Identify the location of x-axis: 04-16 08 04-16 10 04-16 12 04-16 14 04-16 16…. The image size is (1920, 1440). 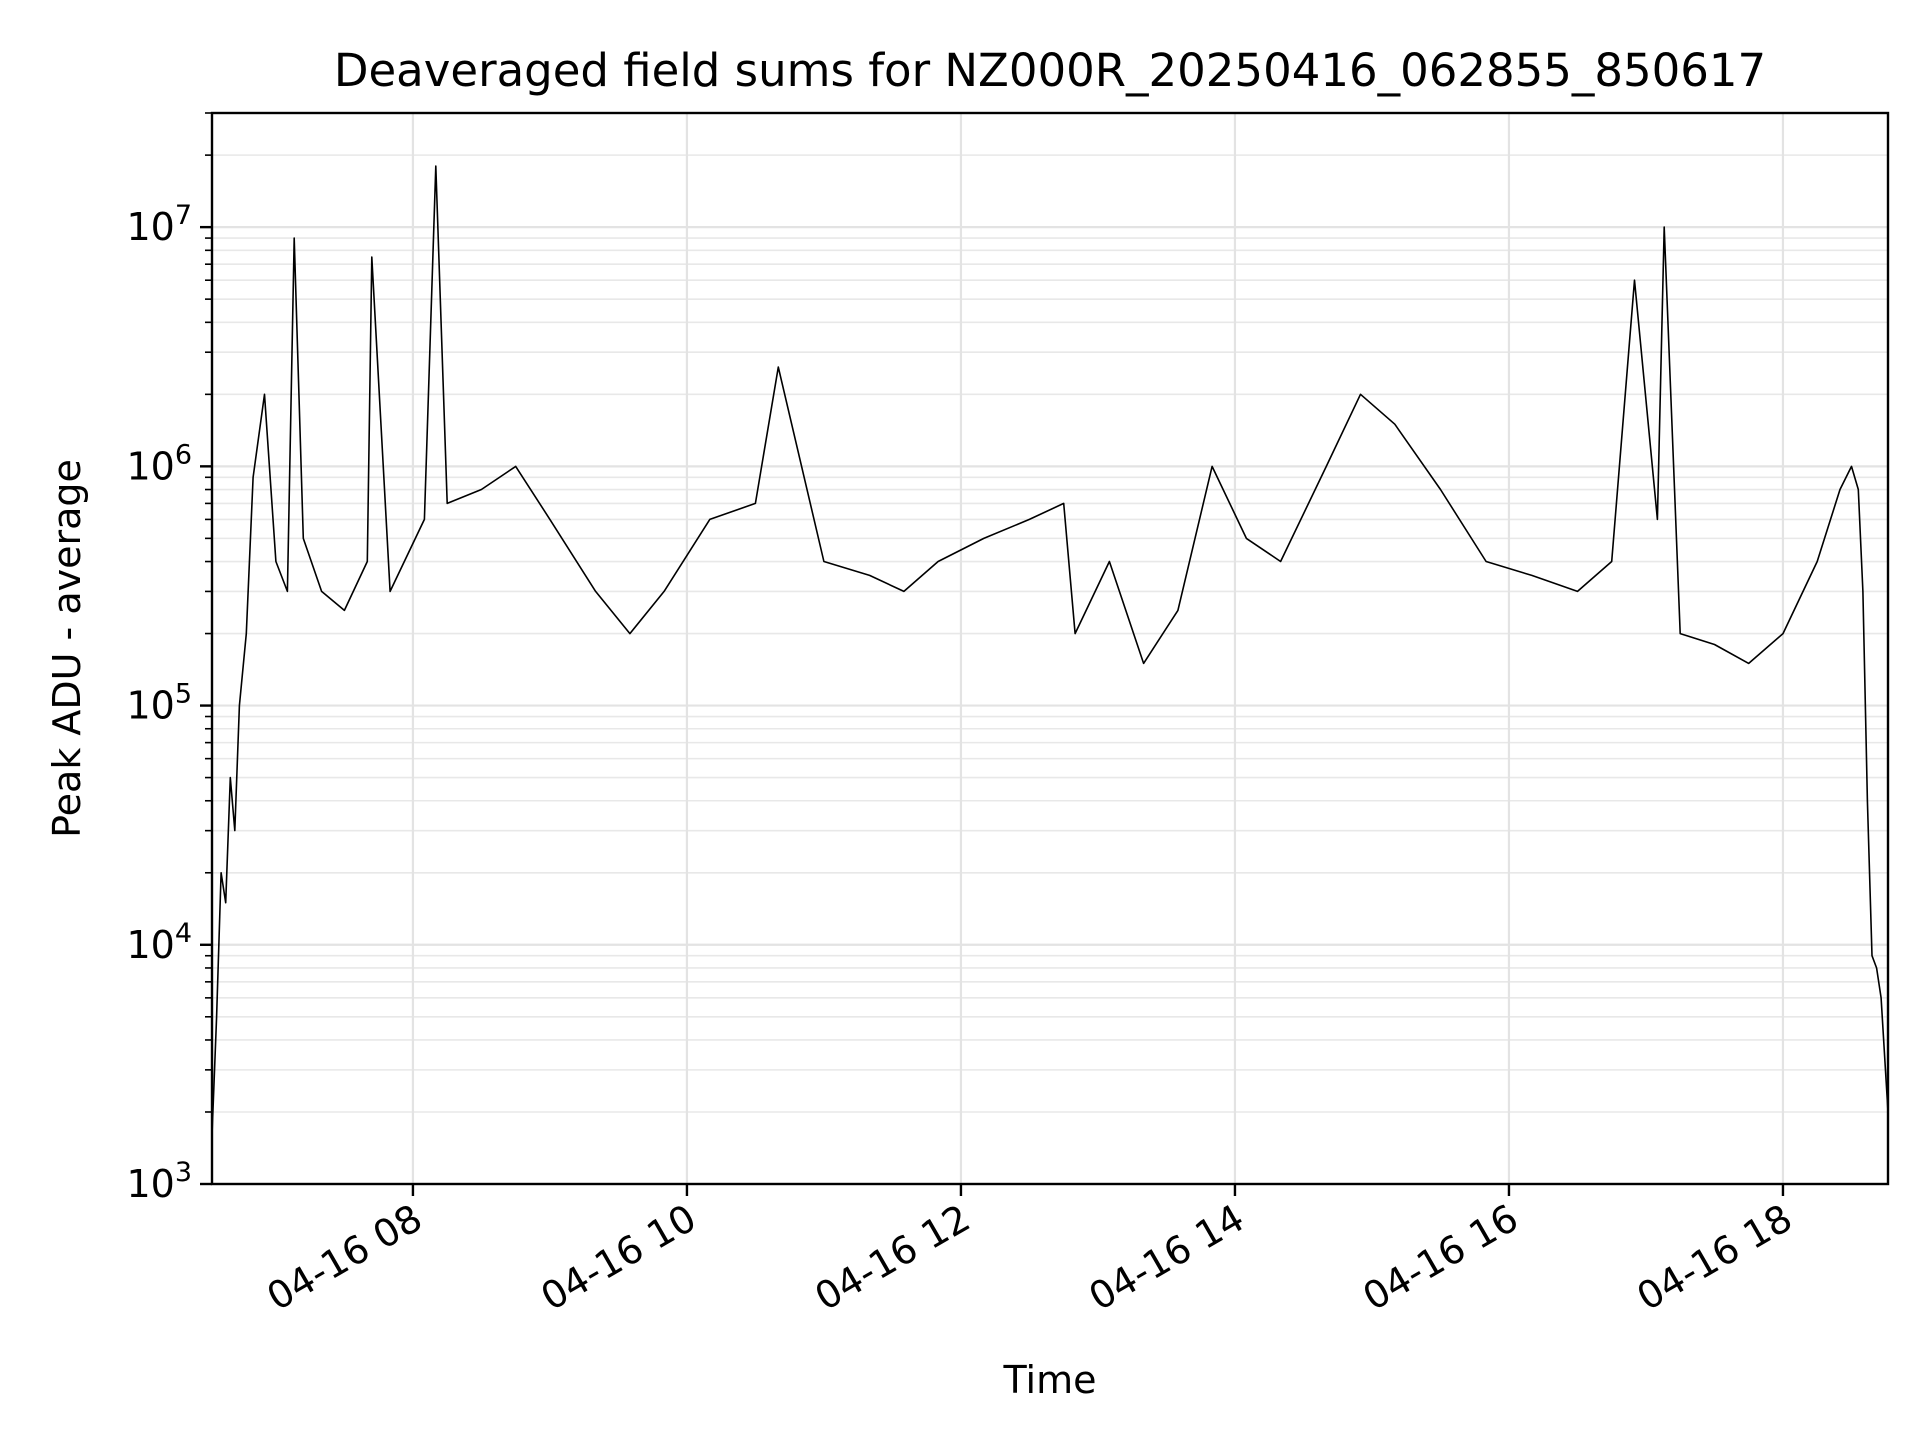
(1029, 1251).